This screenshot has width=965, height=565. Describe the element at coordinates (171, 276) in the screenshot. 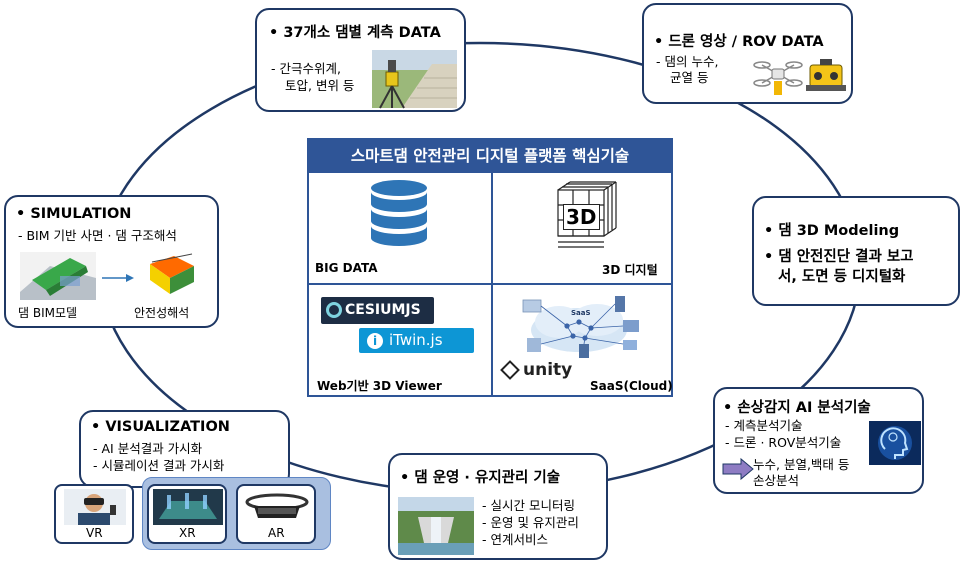

I see `safety-analysis-image` at that location.